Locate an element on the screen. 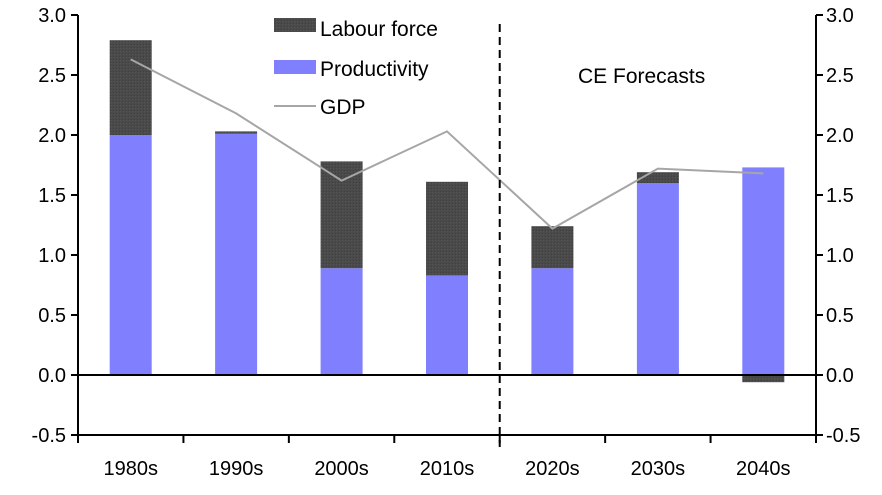 The width and height of the screenshot is (882, 495). y-tick-label-left: 2.5 is located at coordinates (52, 76).